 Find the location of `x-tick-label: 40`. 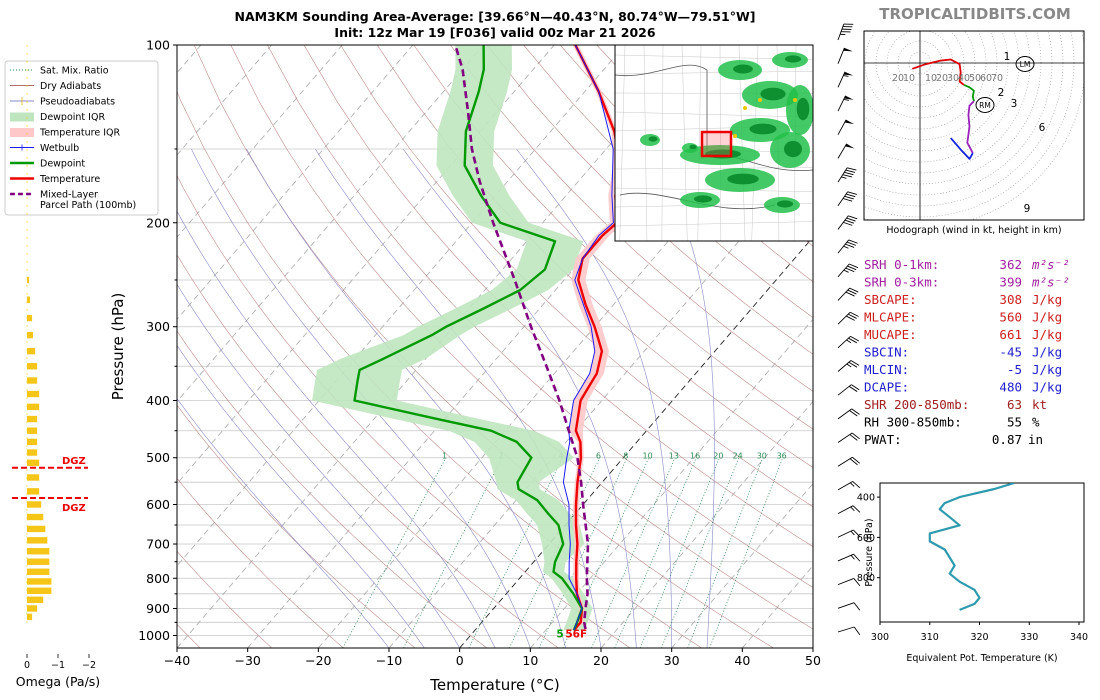

x-tick-label: 40 is located at coordinates (742, 660).